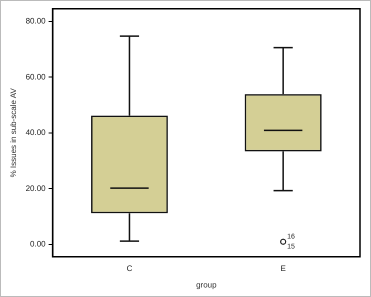  I want to click on x-tick-label: E, so click(283, 268).